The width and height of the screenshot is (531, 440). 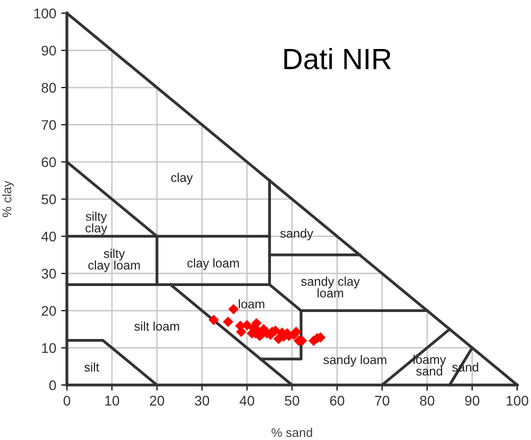 What do you see at coordinates (337, 401) in the screenshot?
I see `x-tick-label: 60` at bounding box center [337, 401].